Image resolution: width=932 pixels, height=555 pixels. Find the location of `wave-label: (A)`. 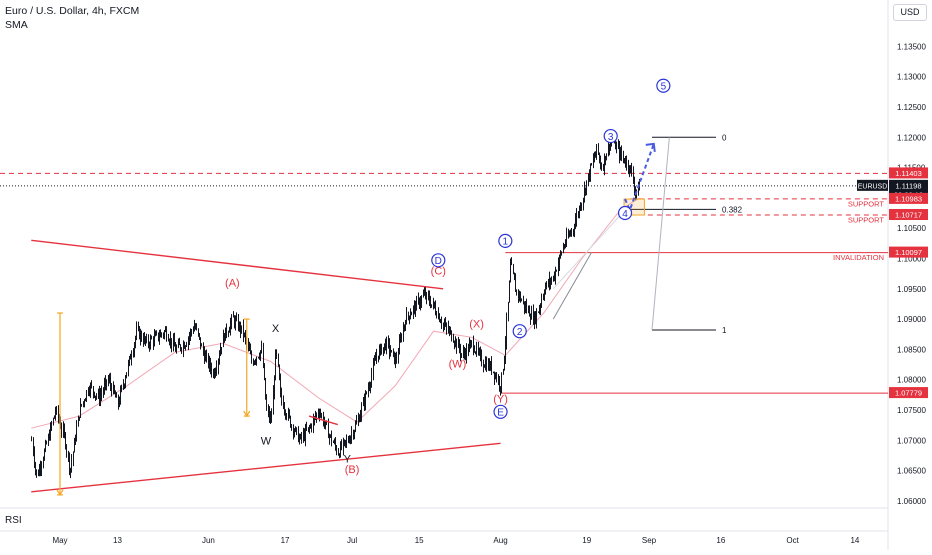

wave-label: (A) is located at coordinates (232, 284).